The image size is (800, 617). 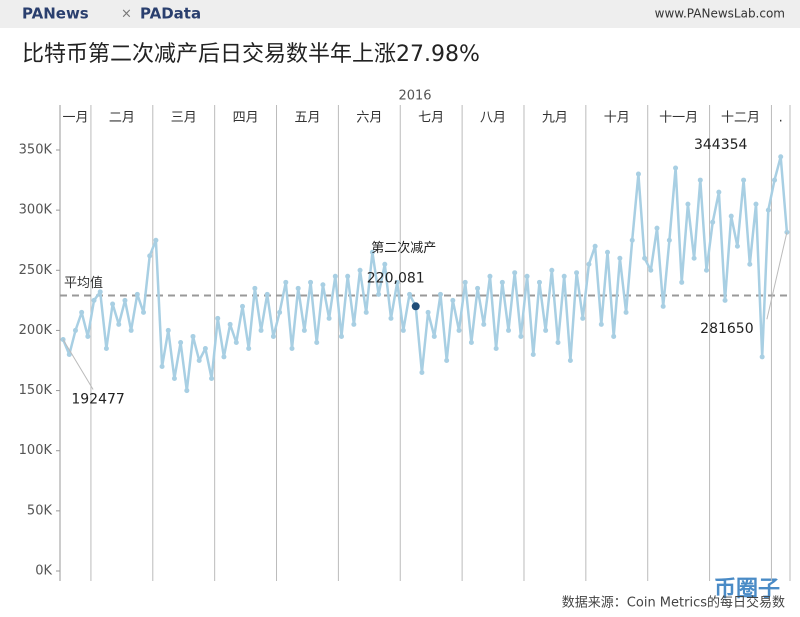 I want to click on source: 数据来源：Coin Metrics的每日交易数, so click(x=673, y=603).